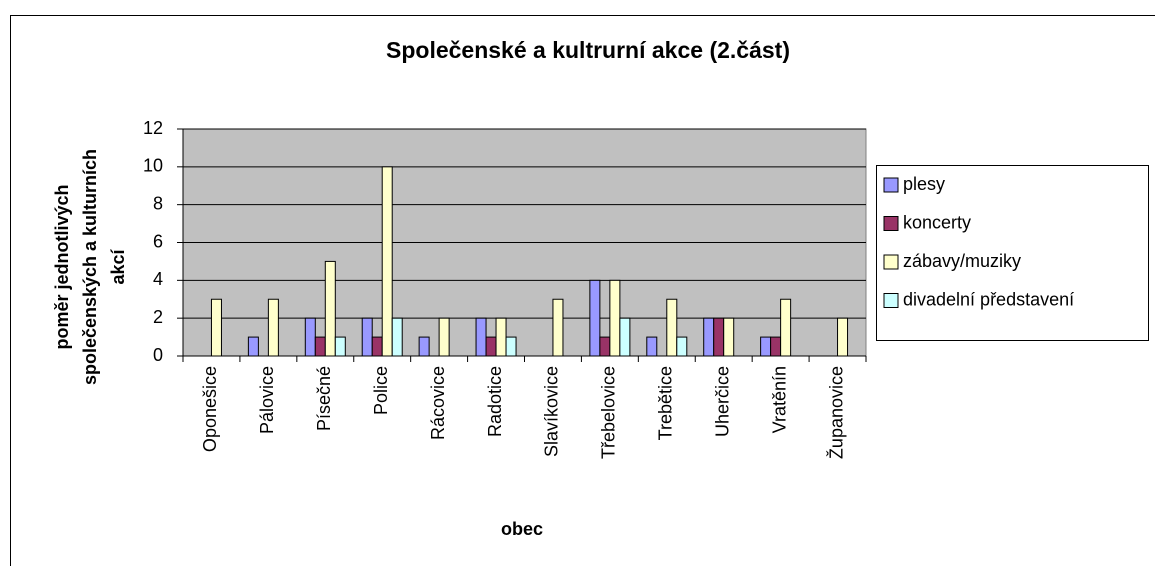 The image size is (1155, 566). Describe the element at coordinates (836, 412) in the screenshot. I see `x-tick-label: Županovice` at that location.